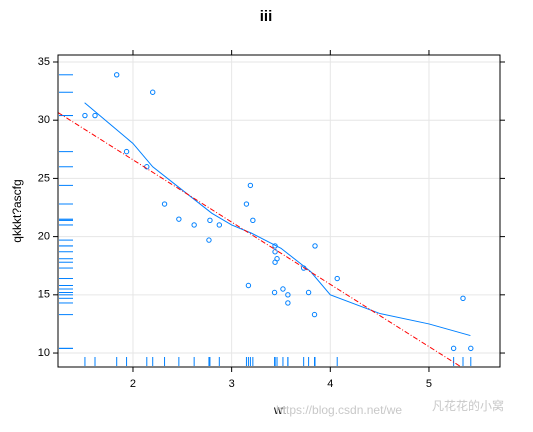  I want to click on x-axis-label: wt, so click(280, 410).